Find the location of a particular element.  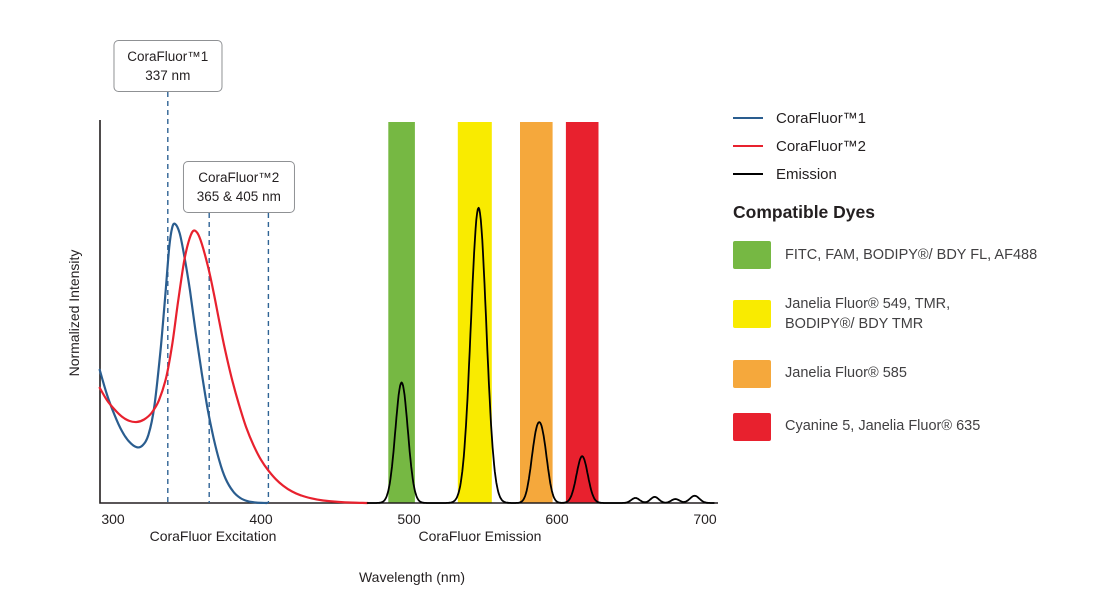

dye-item-red: Cyanine 5, Janelia Fluor® 635 is located at coordinates (919, 426).